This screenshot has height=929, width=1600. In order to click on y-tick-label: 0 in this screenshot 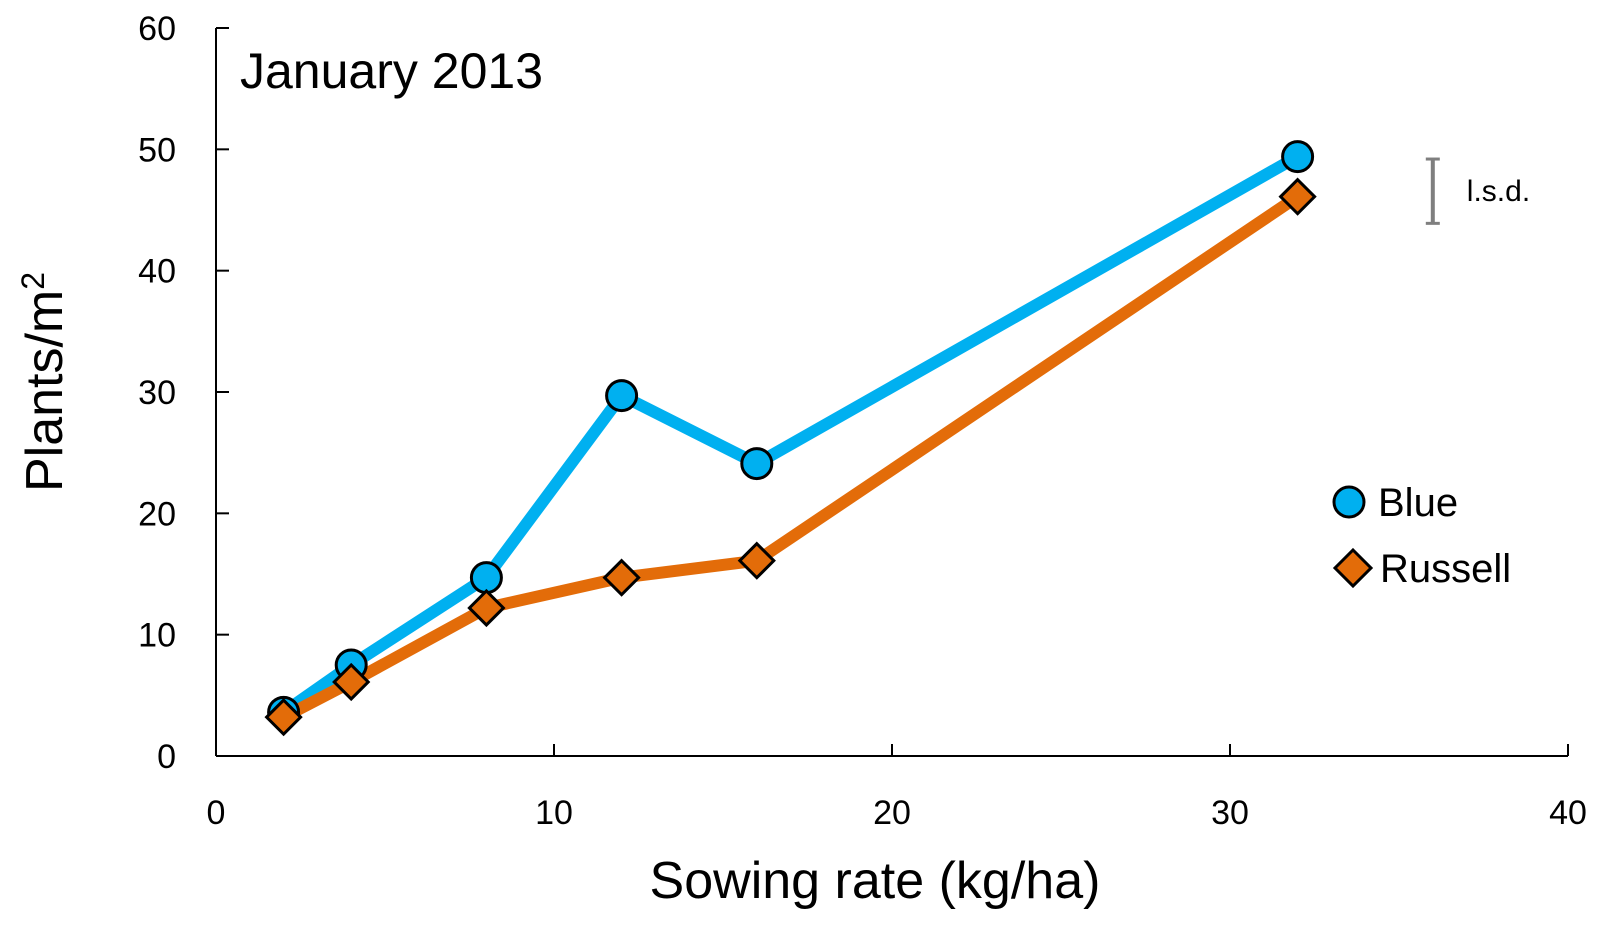, I will do `click(166, 757)`.